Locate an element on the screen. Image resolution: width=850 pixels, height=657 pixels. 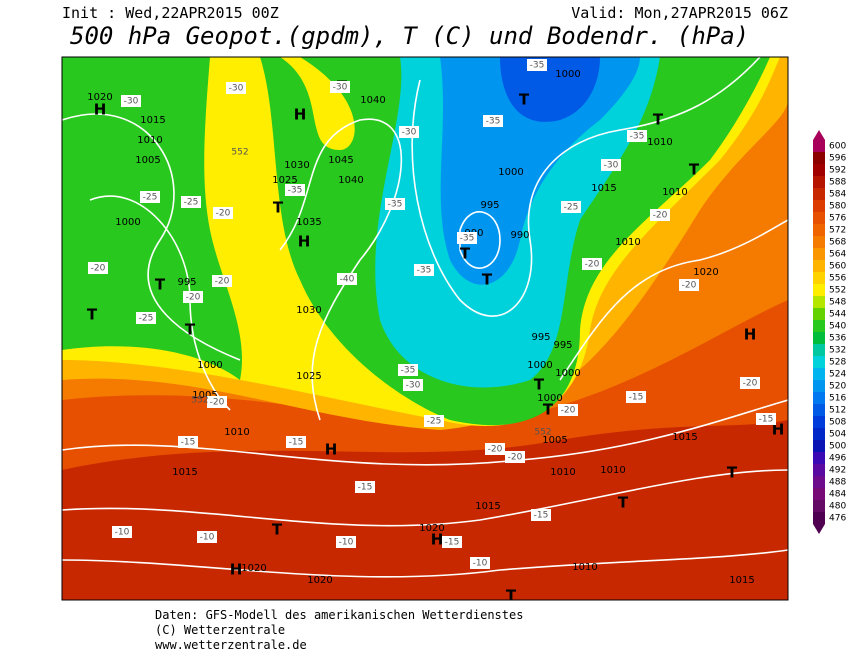
colorbar-label: 540 is located at coordinates (837, 327).